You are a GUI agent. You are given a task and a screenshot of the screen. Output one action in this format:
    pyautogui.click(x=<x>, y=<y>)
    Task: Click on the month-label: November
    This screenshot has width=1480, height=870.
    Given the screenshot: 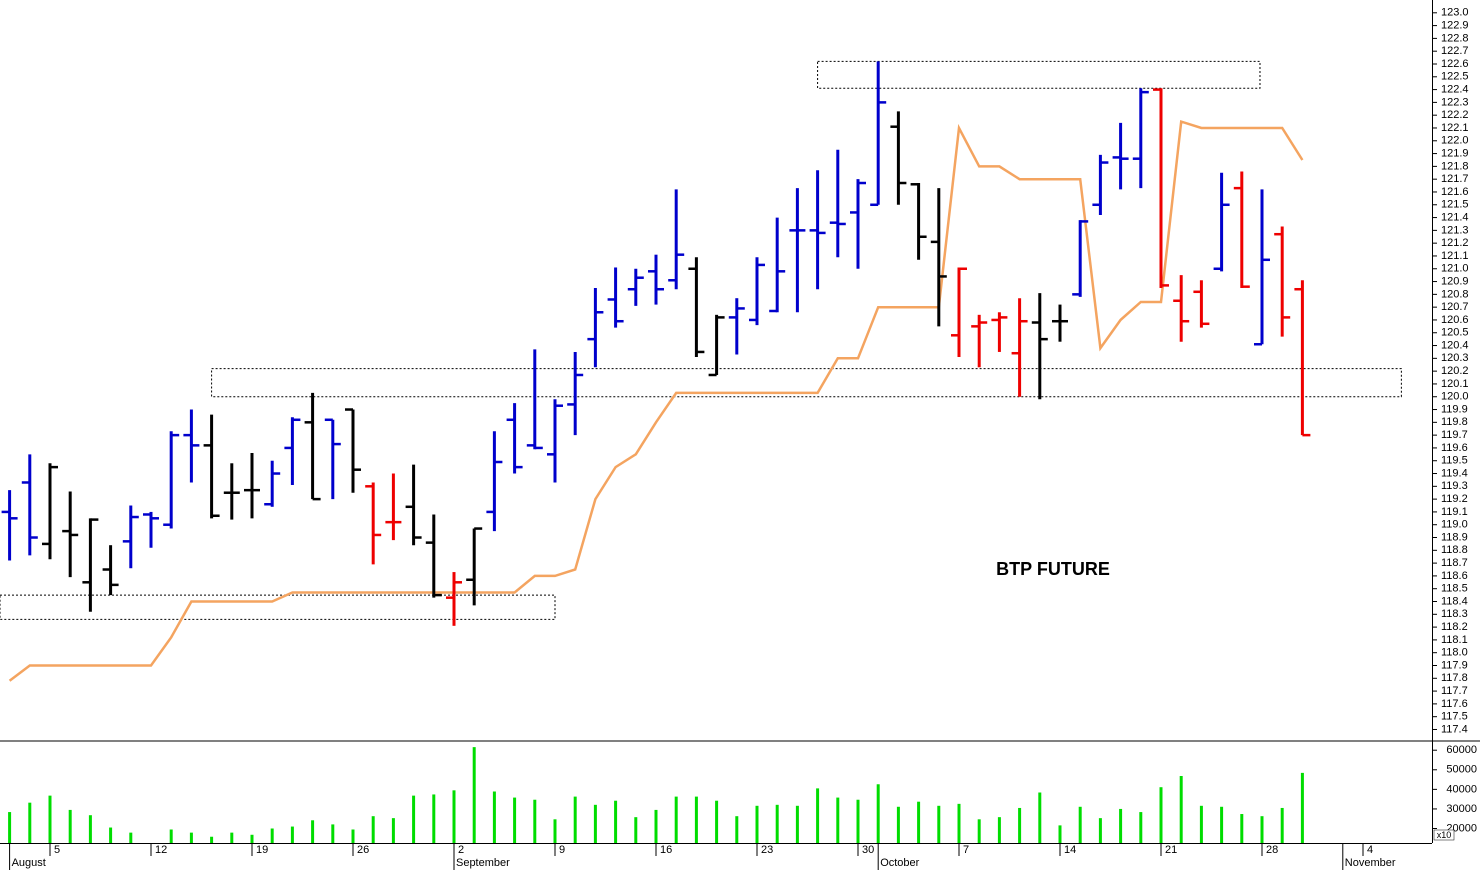 What is the action you would take?
    pyautogui.click(x=1370, y=863)
    